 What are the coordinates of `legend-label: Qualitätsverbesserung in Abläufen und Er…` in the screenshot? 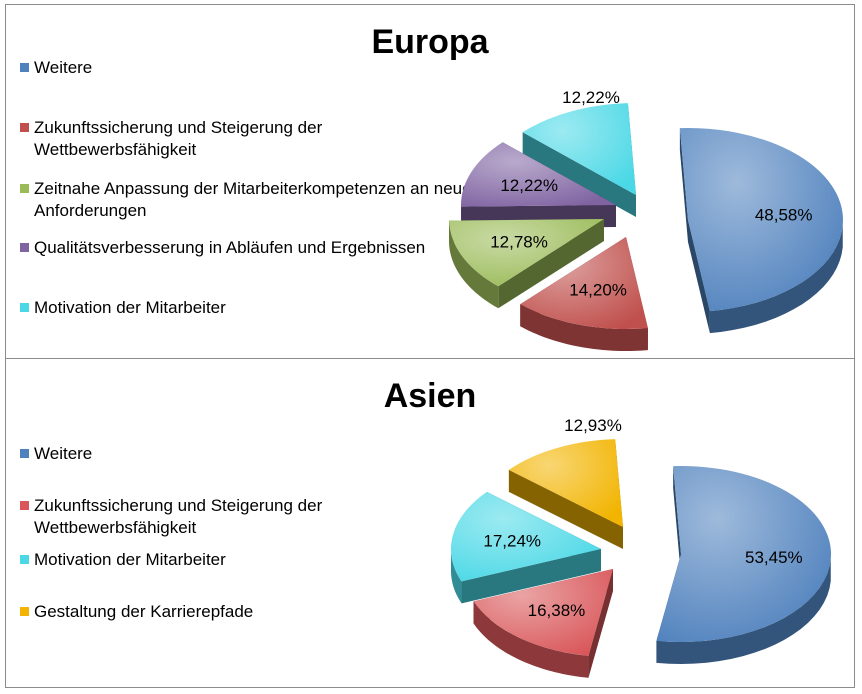 It's located at (230, 247).